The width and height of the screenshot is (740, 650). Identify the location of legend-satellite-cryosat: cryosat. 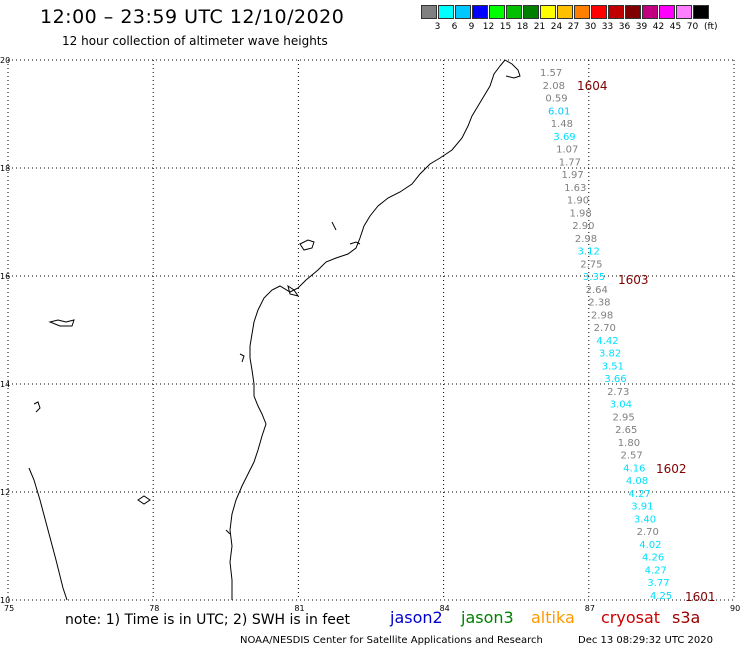
(631, 617).